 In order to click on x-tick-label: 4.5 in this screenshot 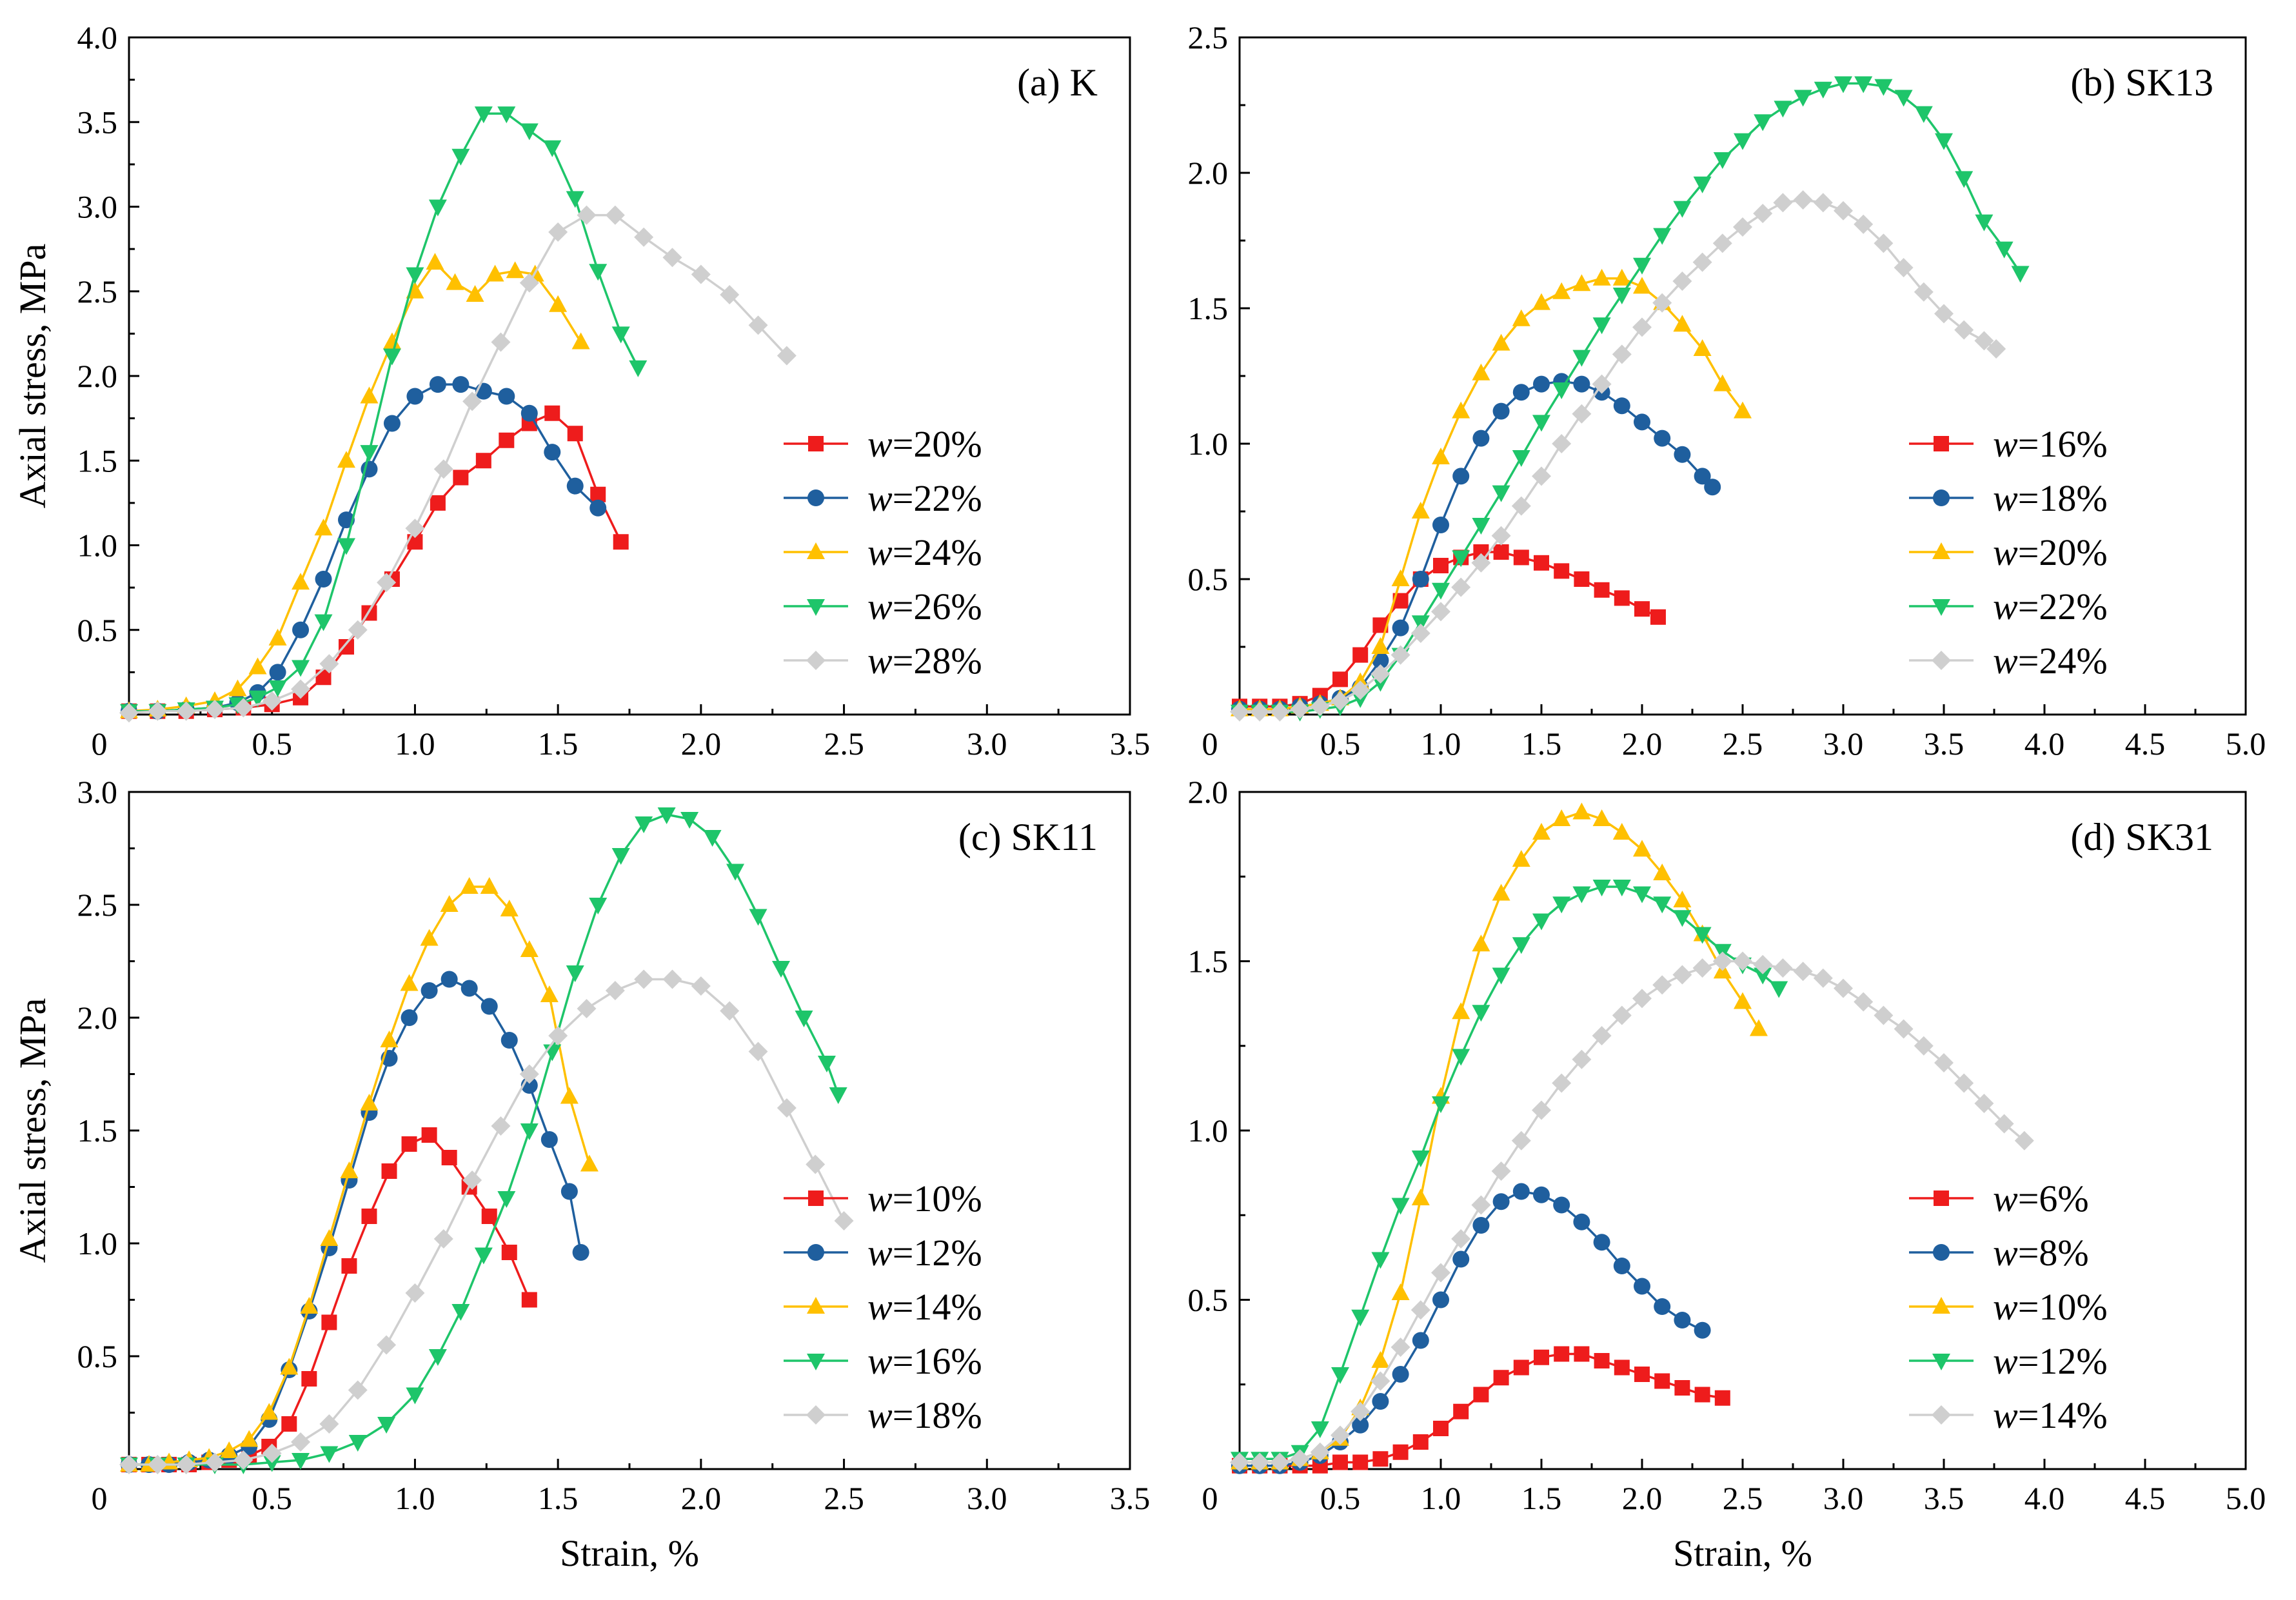, I will do `click(2145, 744)`.